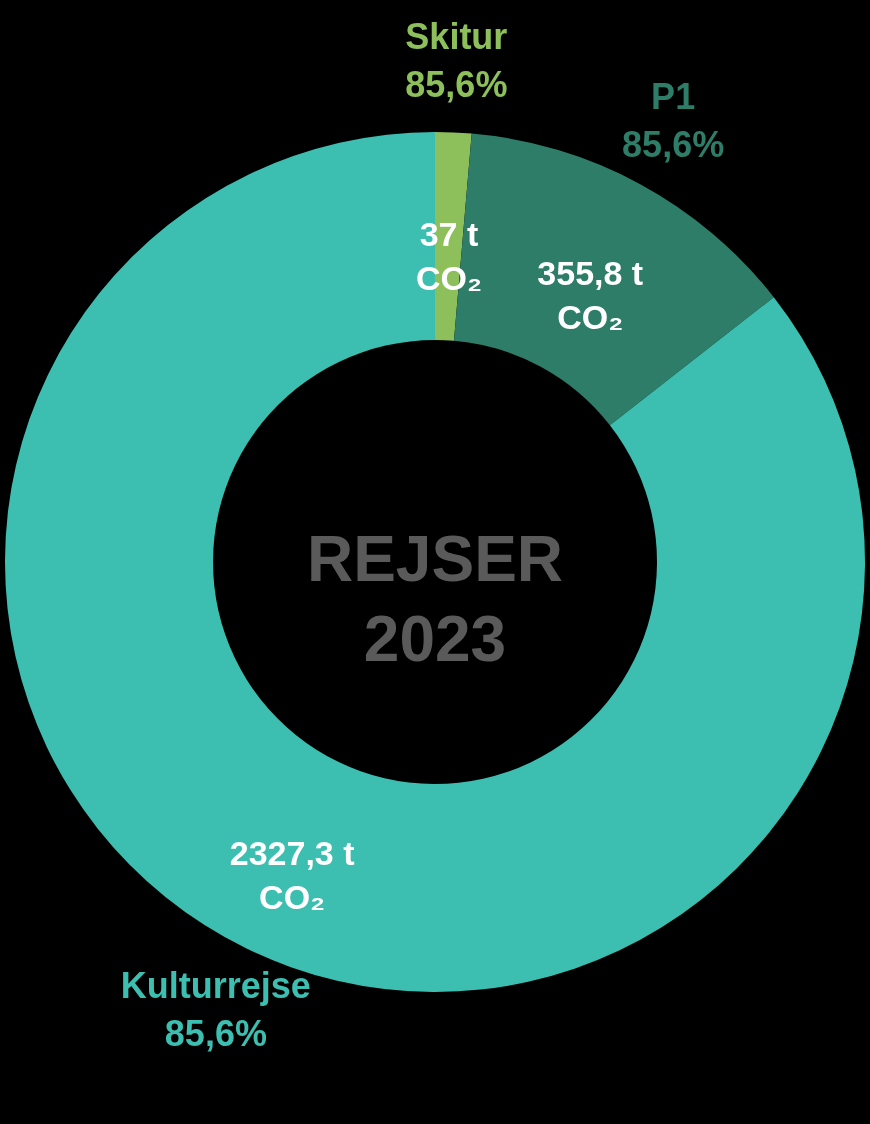  What do you see at coordinates (292, 875) in the screenshot?
I see `data-label: 2327,3 t CO₂` at bounding box center [292, 875].